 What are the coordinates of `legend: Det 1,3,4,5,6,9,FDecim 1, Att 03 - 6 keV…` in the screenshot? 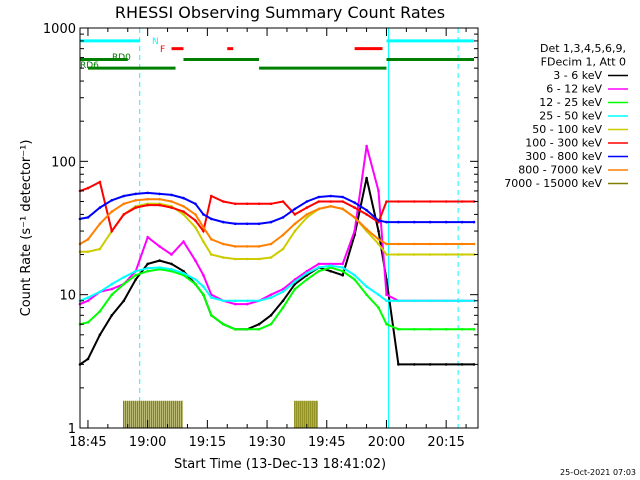 It's located at (566, 116).